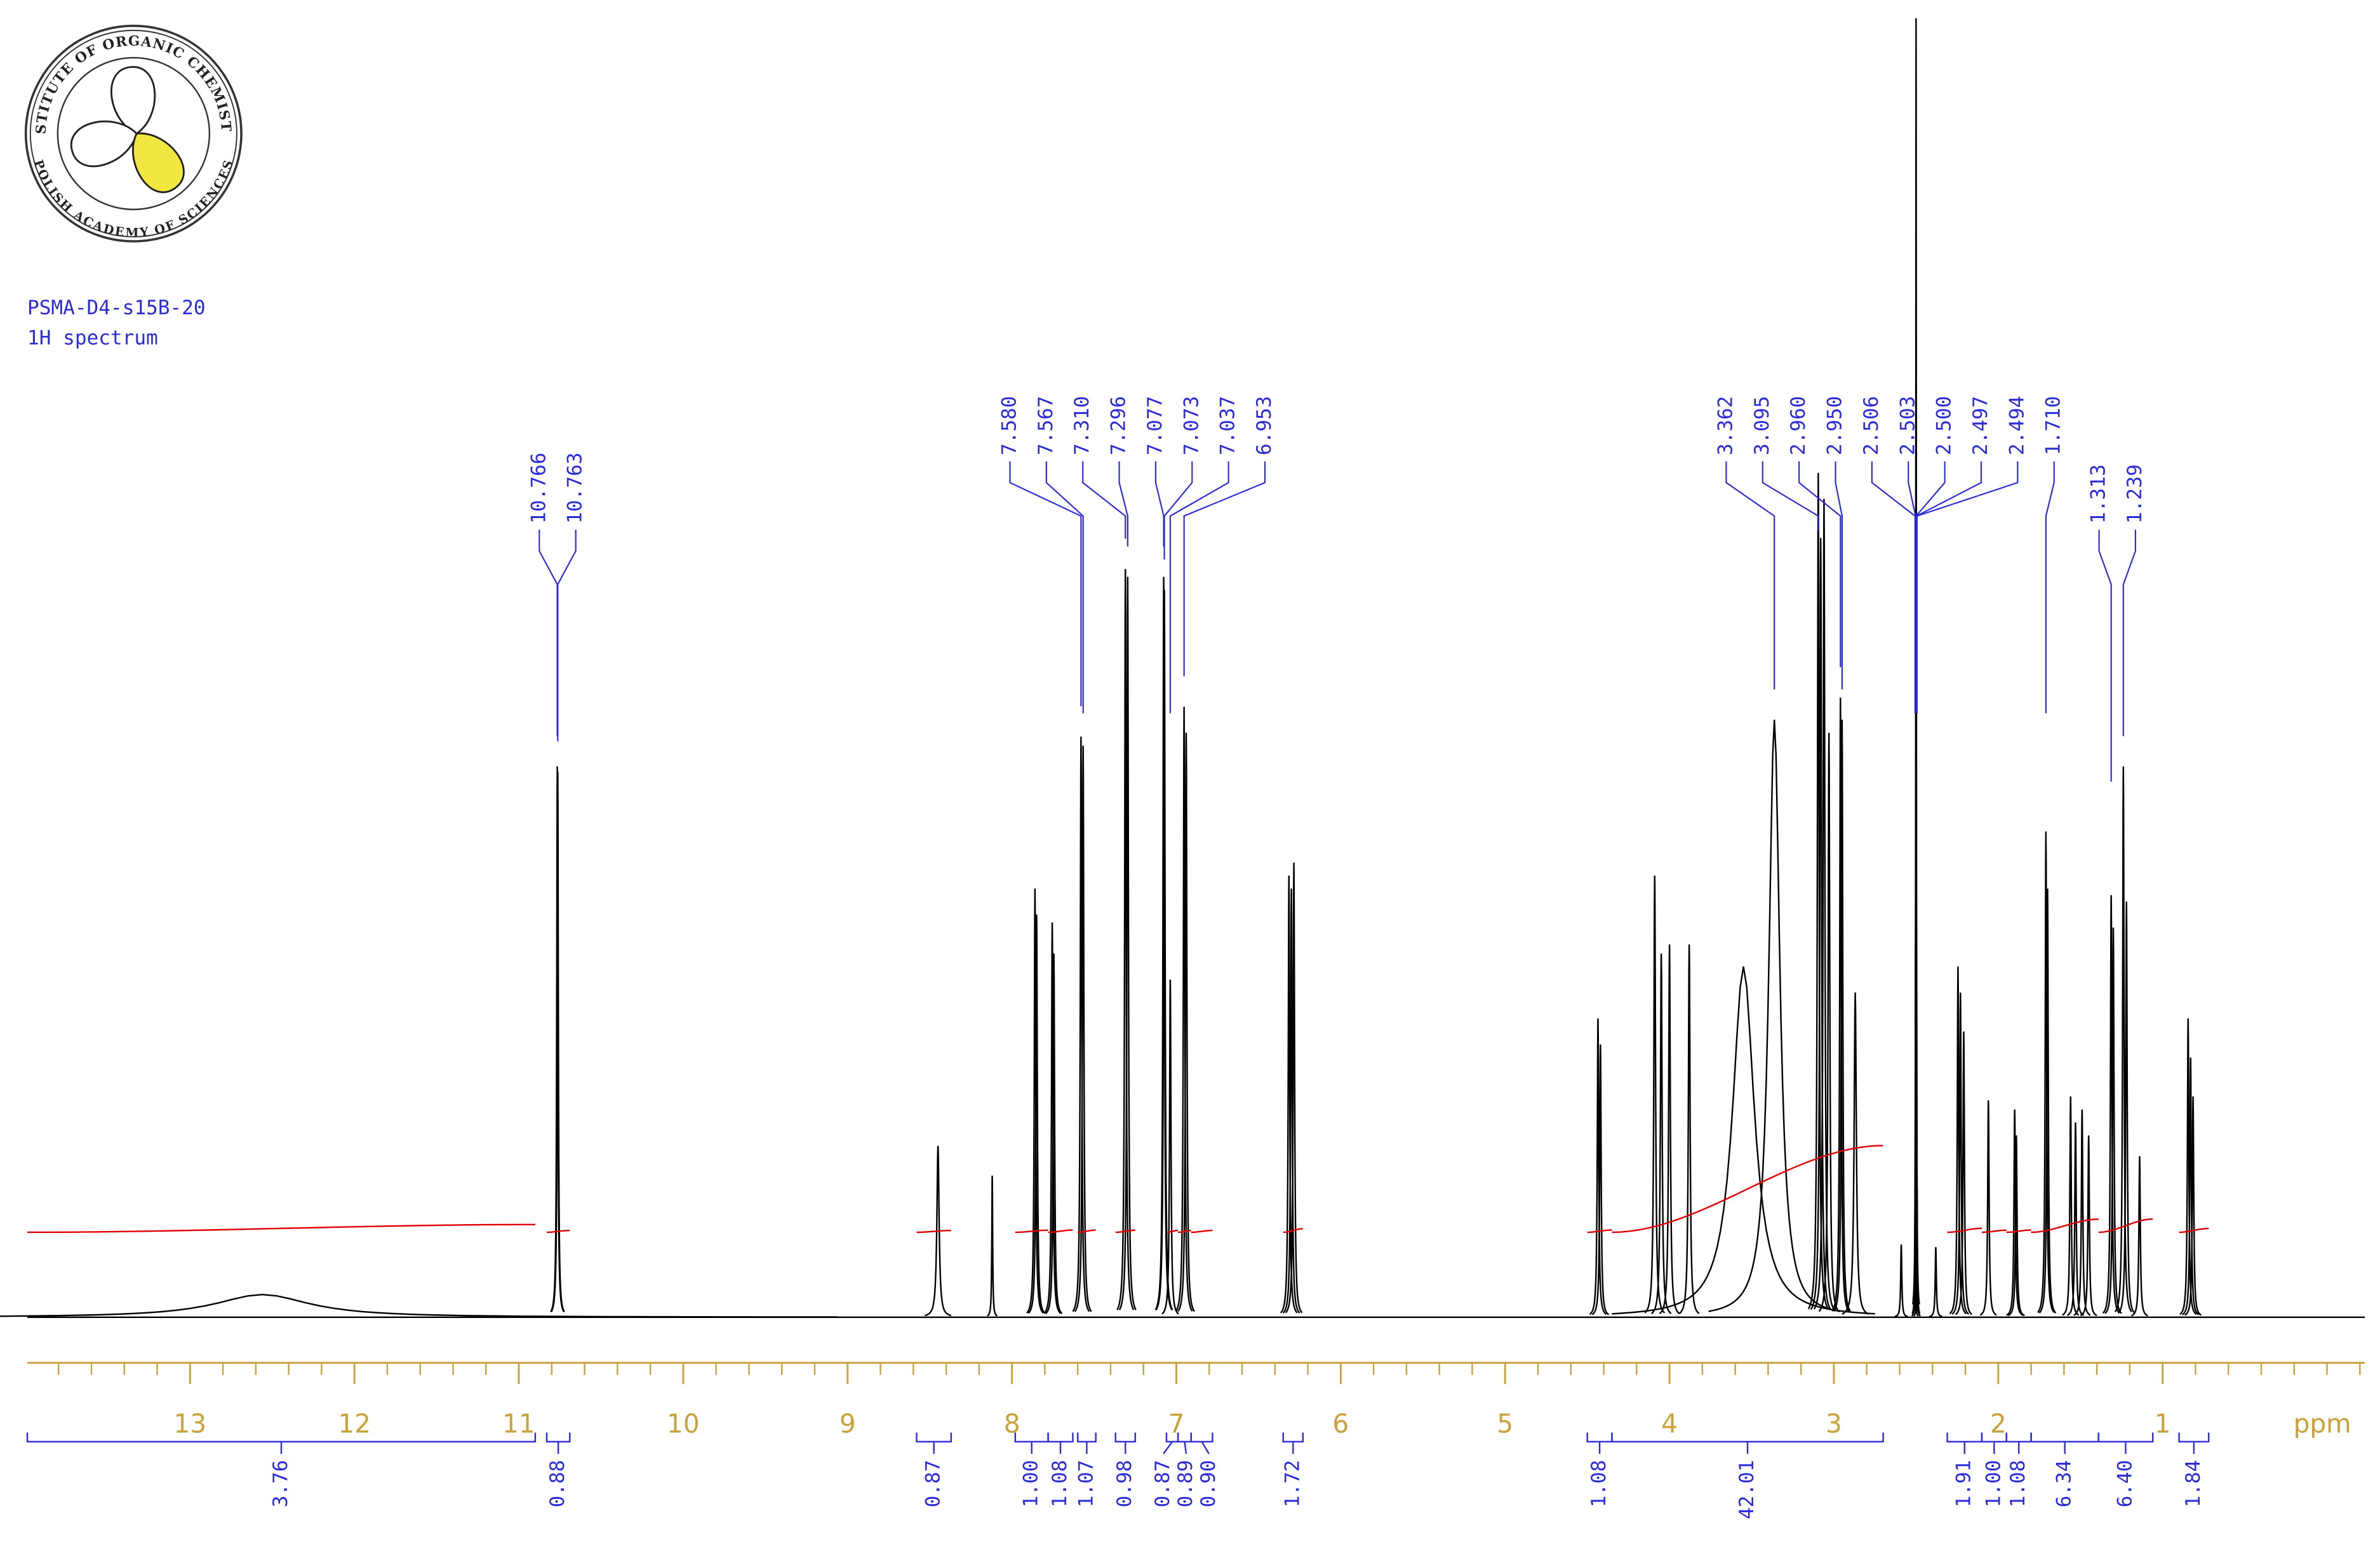 Image resolution: width=2380 pixels, height=1551 pixels. What do you see at coordinates (1835, 426) in the screenshot?
I see `peak-label: 2.950` at bounding box center [1835, 426].